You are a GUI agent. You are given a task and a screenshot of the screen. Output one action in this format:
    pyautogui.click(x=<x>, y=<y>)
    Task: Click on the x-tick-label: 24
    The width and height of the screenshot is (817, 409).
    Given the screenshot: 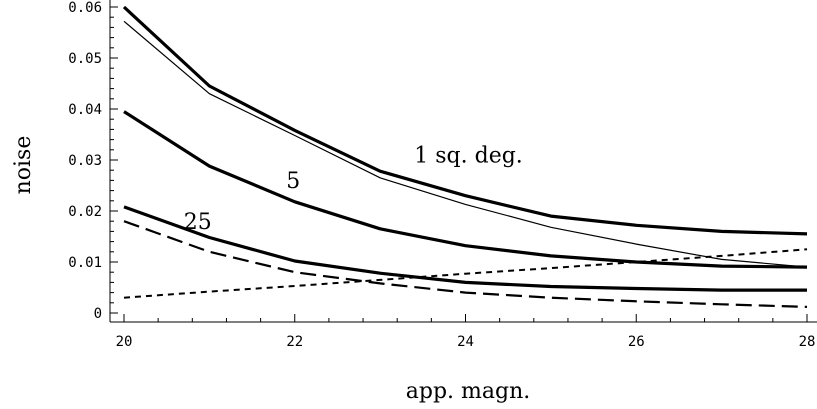 What is the action you would take?
    pyautogui.click(x=465, y=342)
    